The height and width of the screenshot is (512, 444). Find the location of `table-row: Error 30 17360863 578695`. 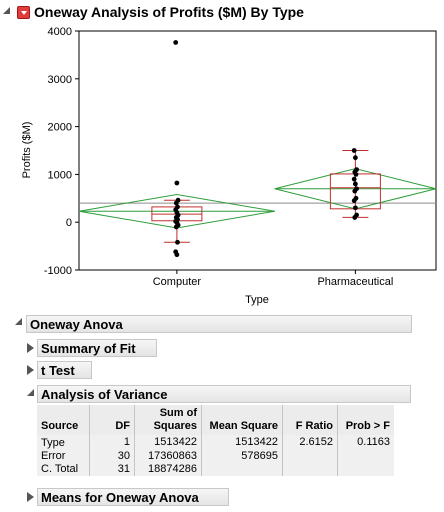

table-row: Error 30 17360863 578695 is located at coordinates (215, 456).